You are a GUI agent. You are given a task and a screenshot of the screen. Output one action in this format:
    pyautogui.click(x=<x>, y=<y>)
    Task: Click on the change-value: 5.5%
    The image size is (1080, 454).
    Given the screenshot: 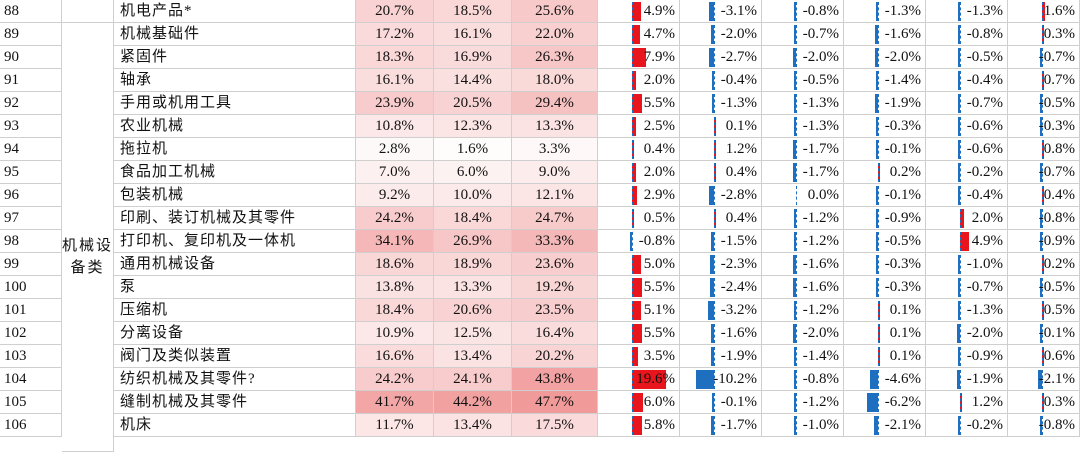 What is the action you would take?
    pyautogui.click(x=659, y=287)
    